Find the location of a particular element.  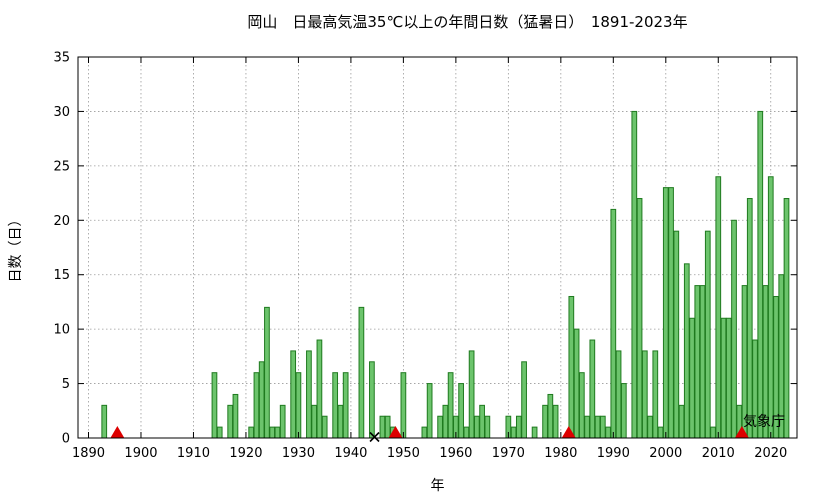

y-tick-label: 30 is located at coordinates (61, 112).